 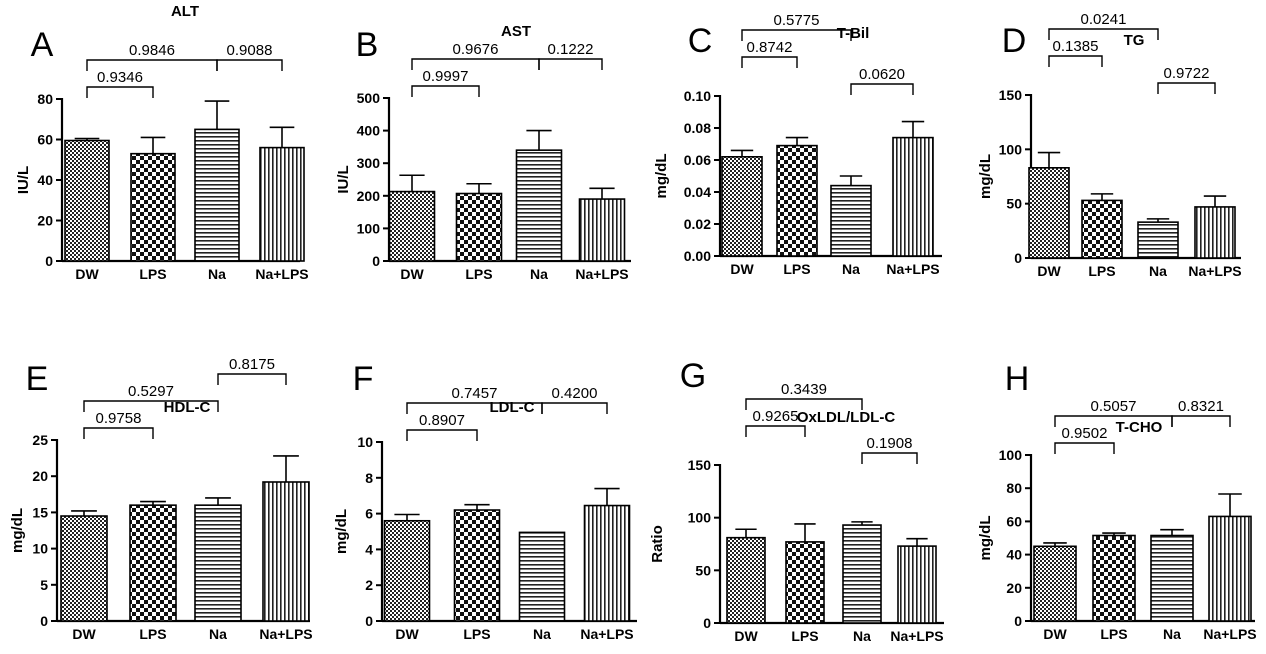 What do you see at coordinates (700, 465) in the screenshot?
I see `y-tick-label: 150` at bounding box center [700, 465].